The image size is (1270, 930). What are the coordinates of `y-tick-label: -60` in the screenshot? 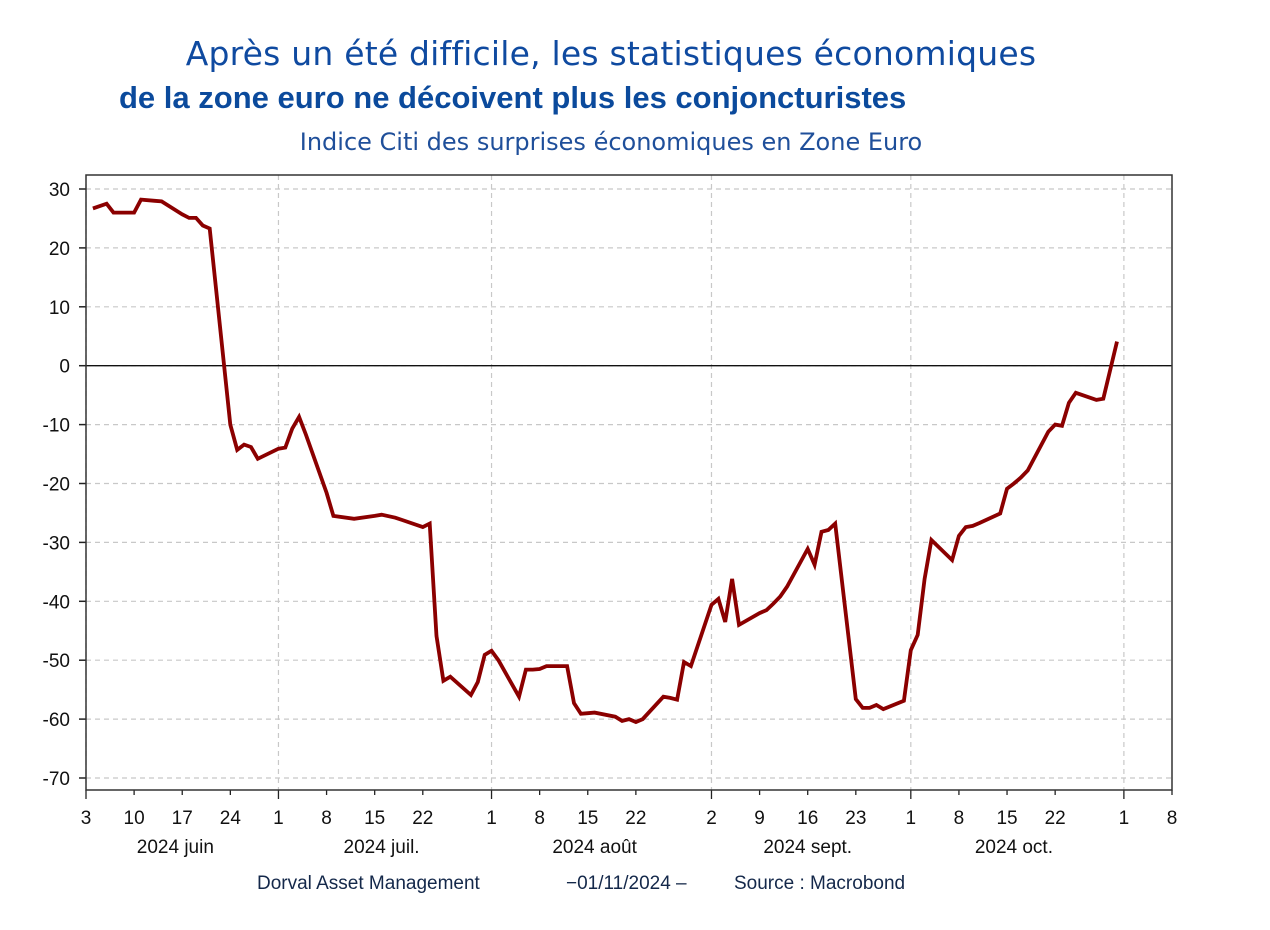 It's located at (56, 720).